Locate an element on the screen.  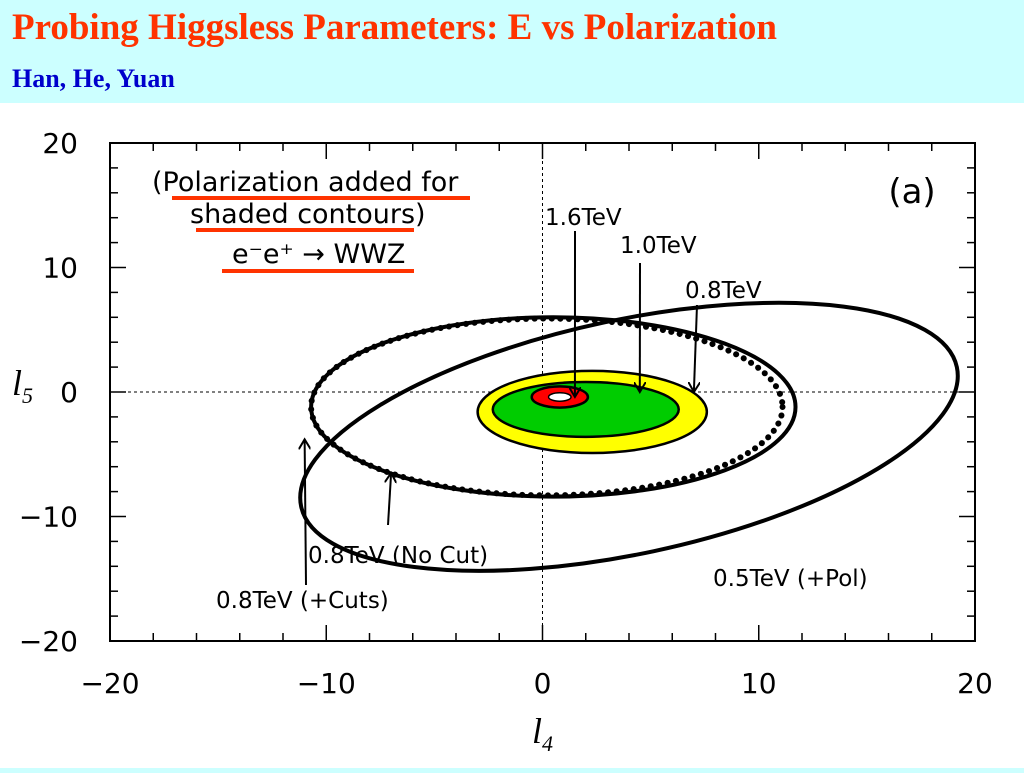
contour-1-6tev-core is located at coordinates (560, 397).